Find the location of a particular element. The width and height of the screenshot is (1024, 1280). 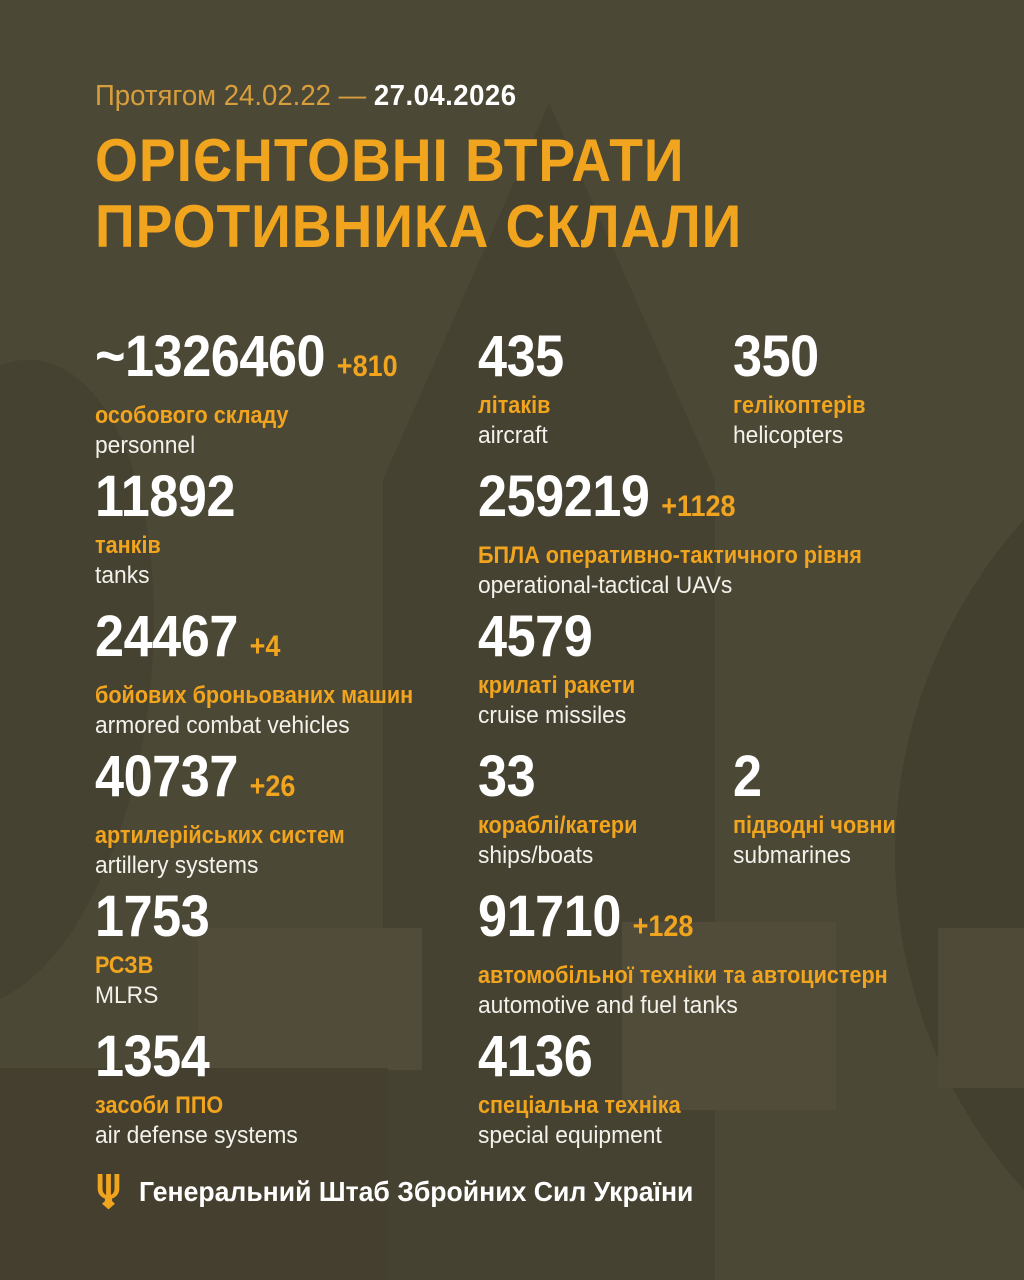

stat-delta: +1128 is located at coordinates (698, 506).